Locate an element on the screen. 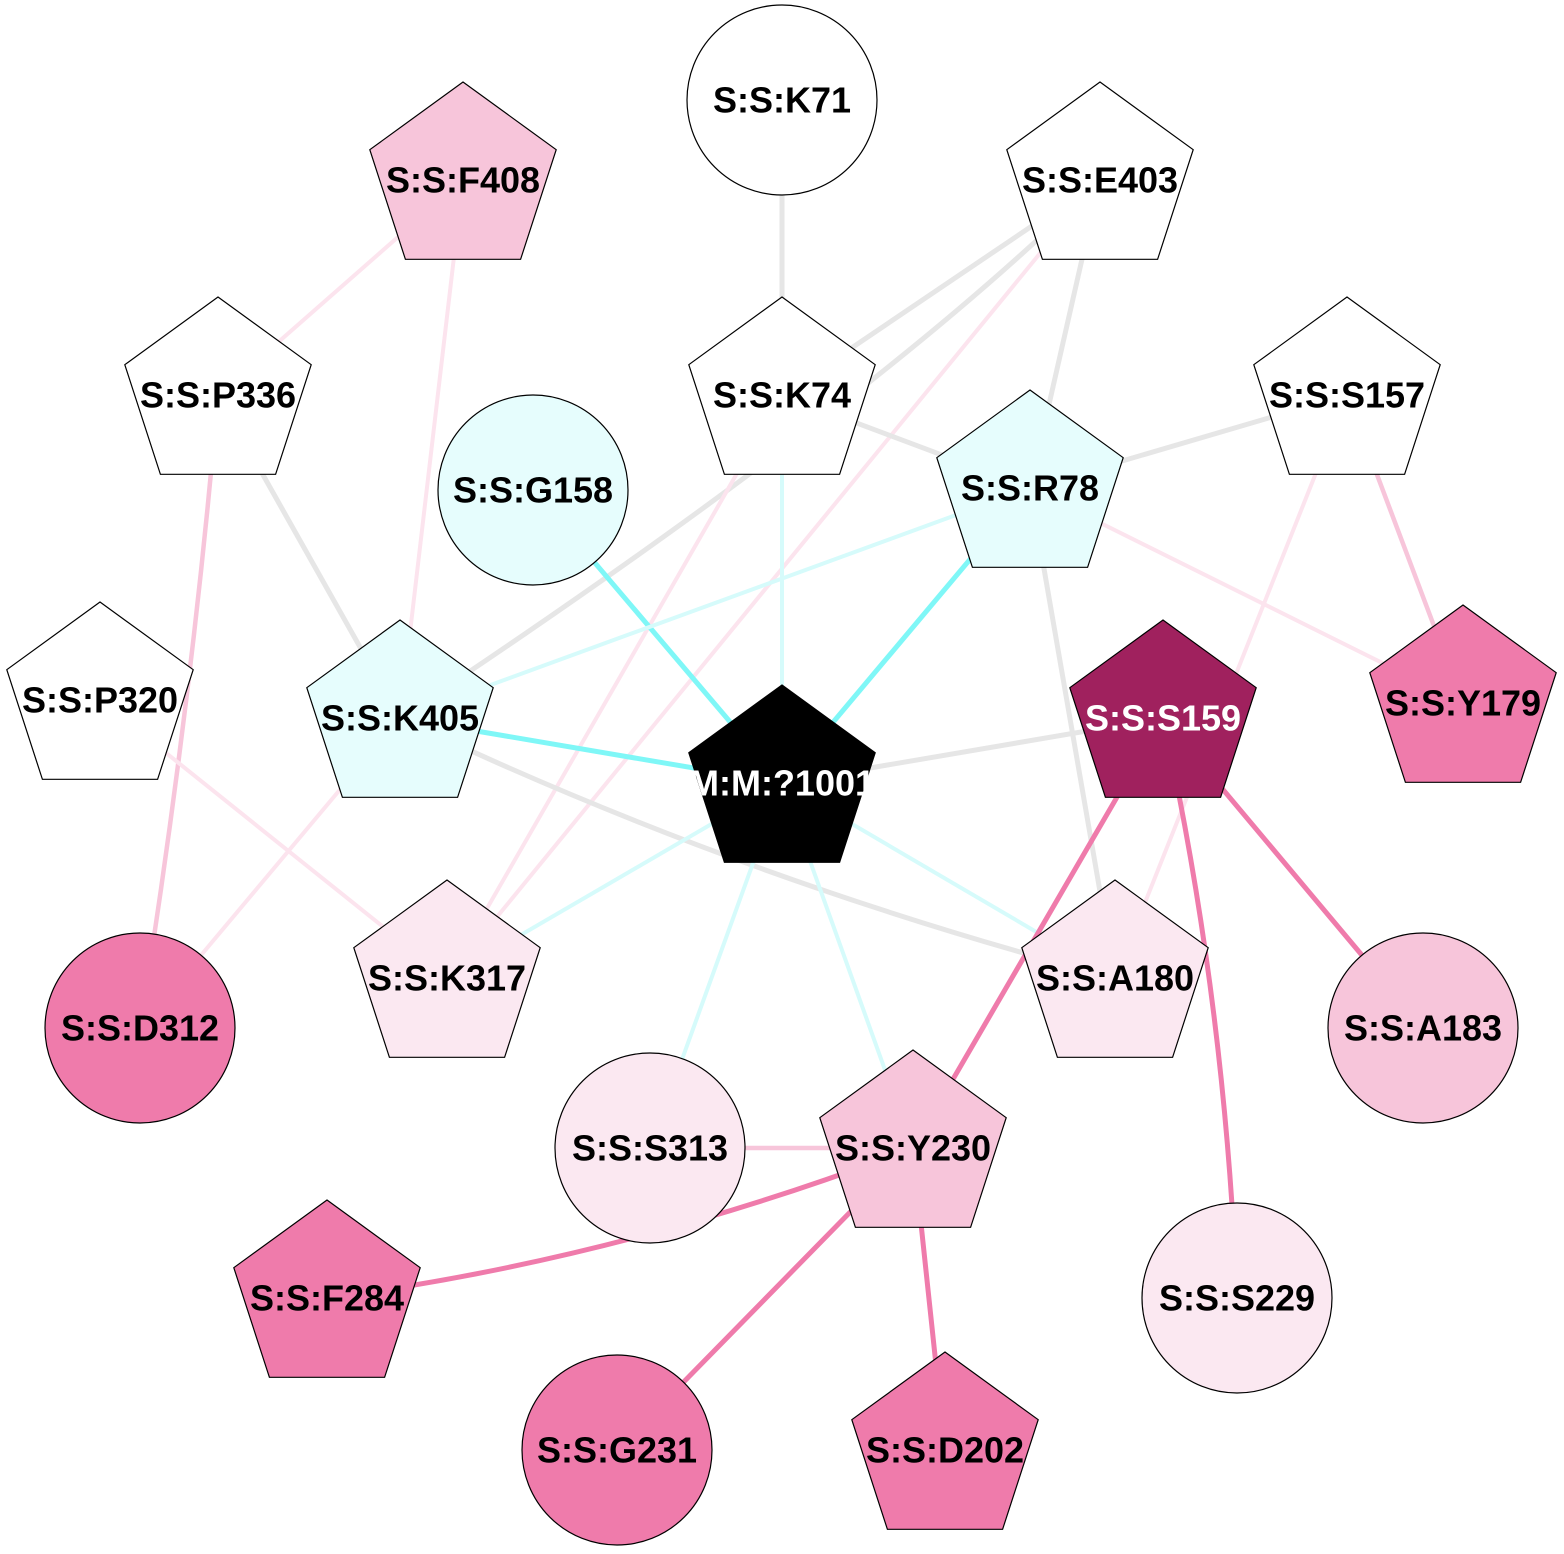 The height and width of the screenshot is (1554, 1564). node-label: S:S:S157 is located at coordinates (1347, 395).